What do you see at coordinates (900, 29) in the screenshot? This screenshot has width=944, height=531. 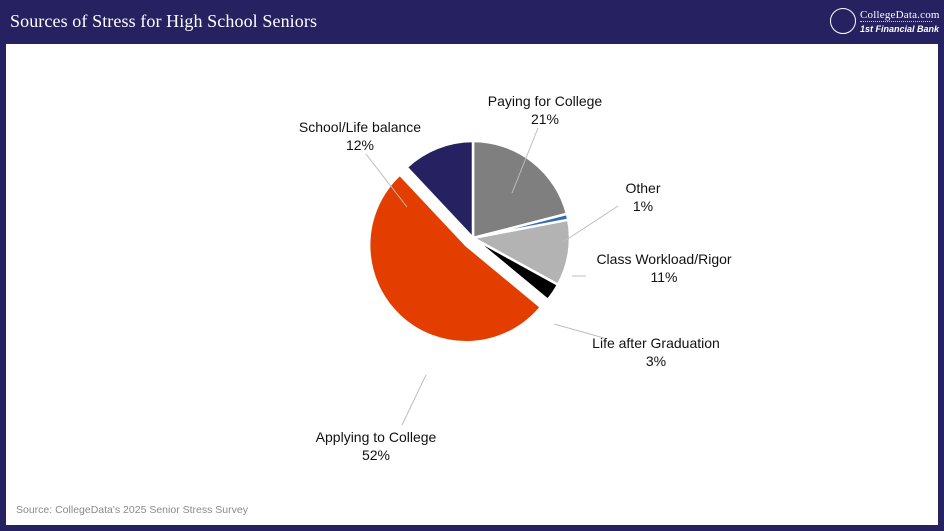 I see `logo-partner: 1st Financial Bank` at bounding box center [900, 29].